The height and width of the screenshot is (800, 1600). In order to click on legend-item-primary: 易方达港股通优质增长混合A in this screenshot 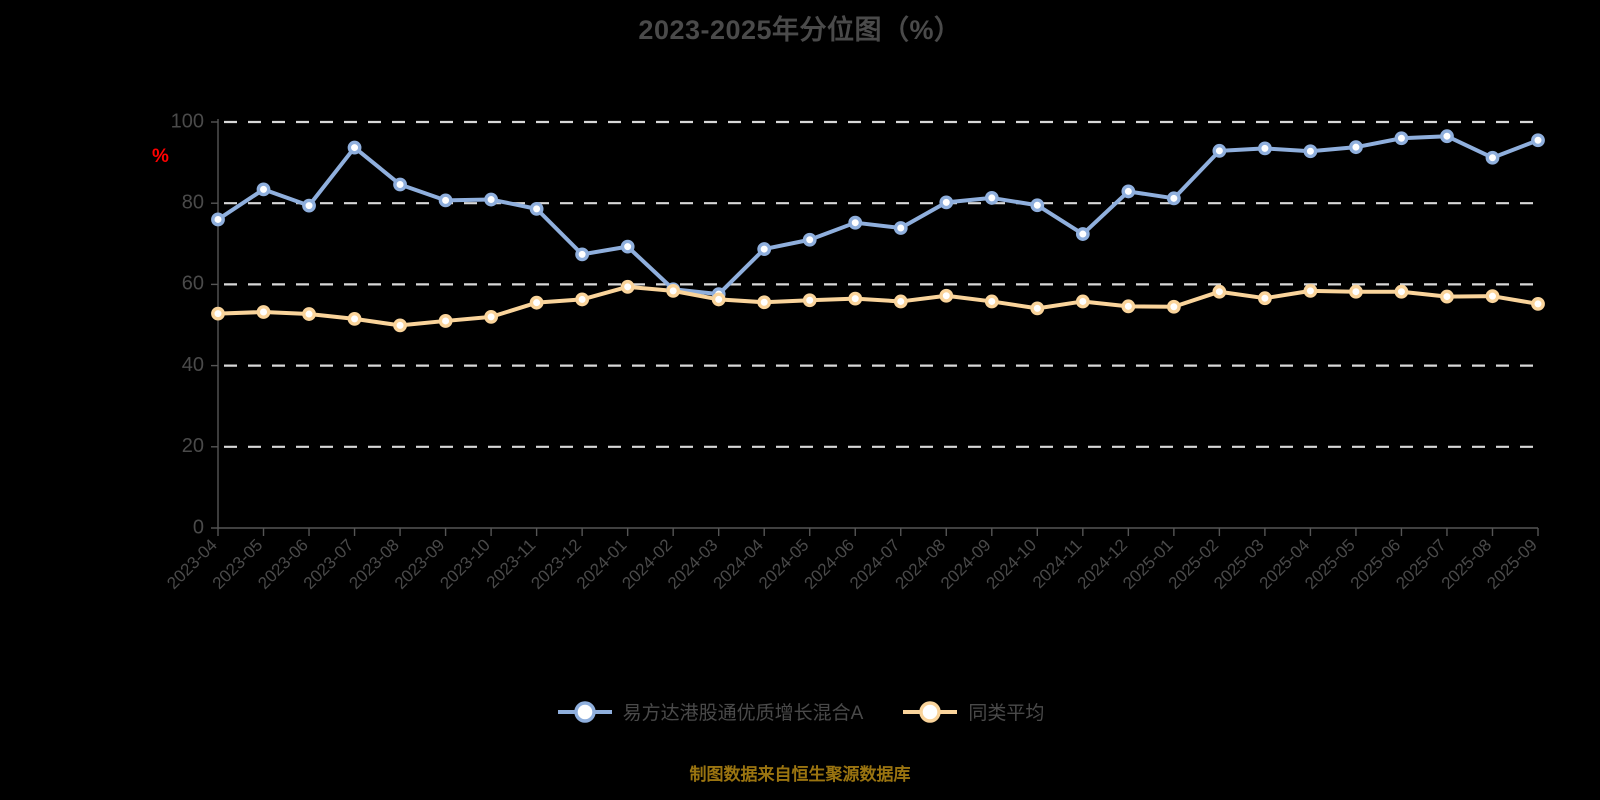, I will do `click(710, 711)`.